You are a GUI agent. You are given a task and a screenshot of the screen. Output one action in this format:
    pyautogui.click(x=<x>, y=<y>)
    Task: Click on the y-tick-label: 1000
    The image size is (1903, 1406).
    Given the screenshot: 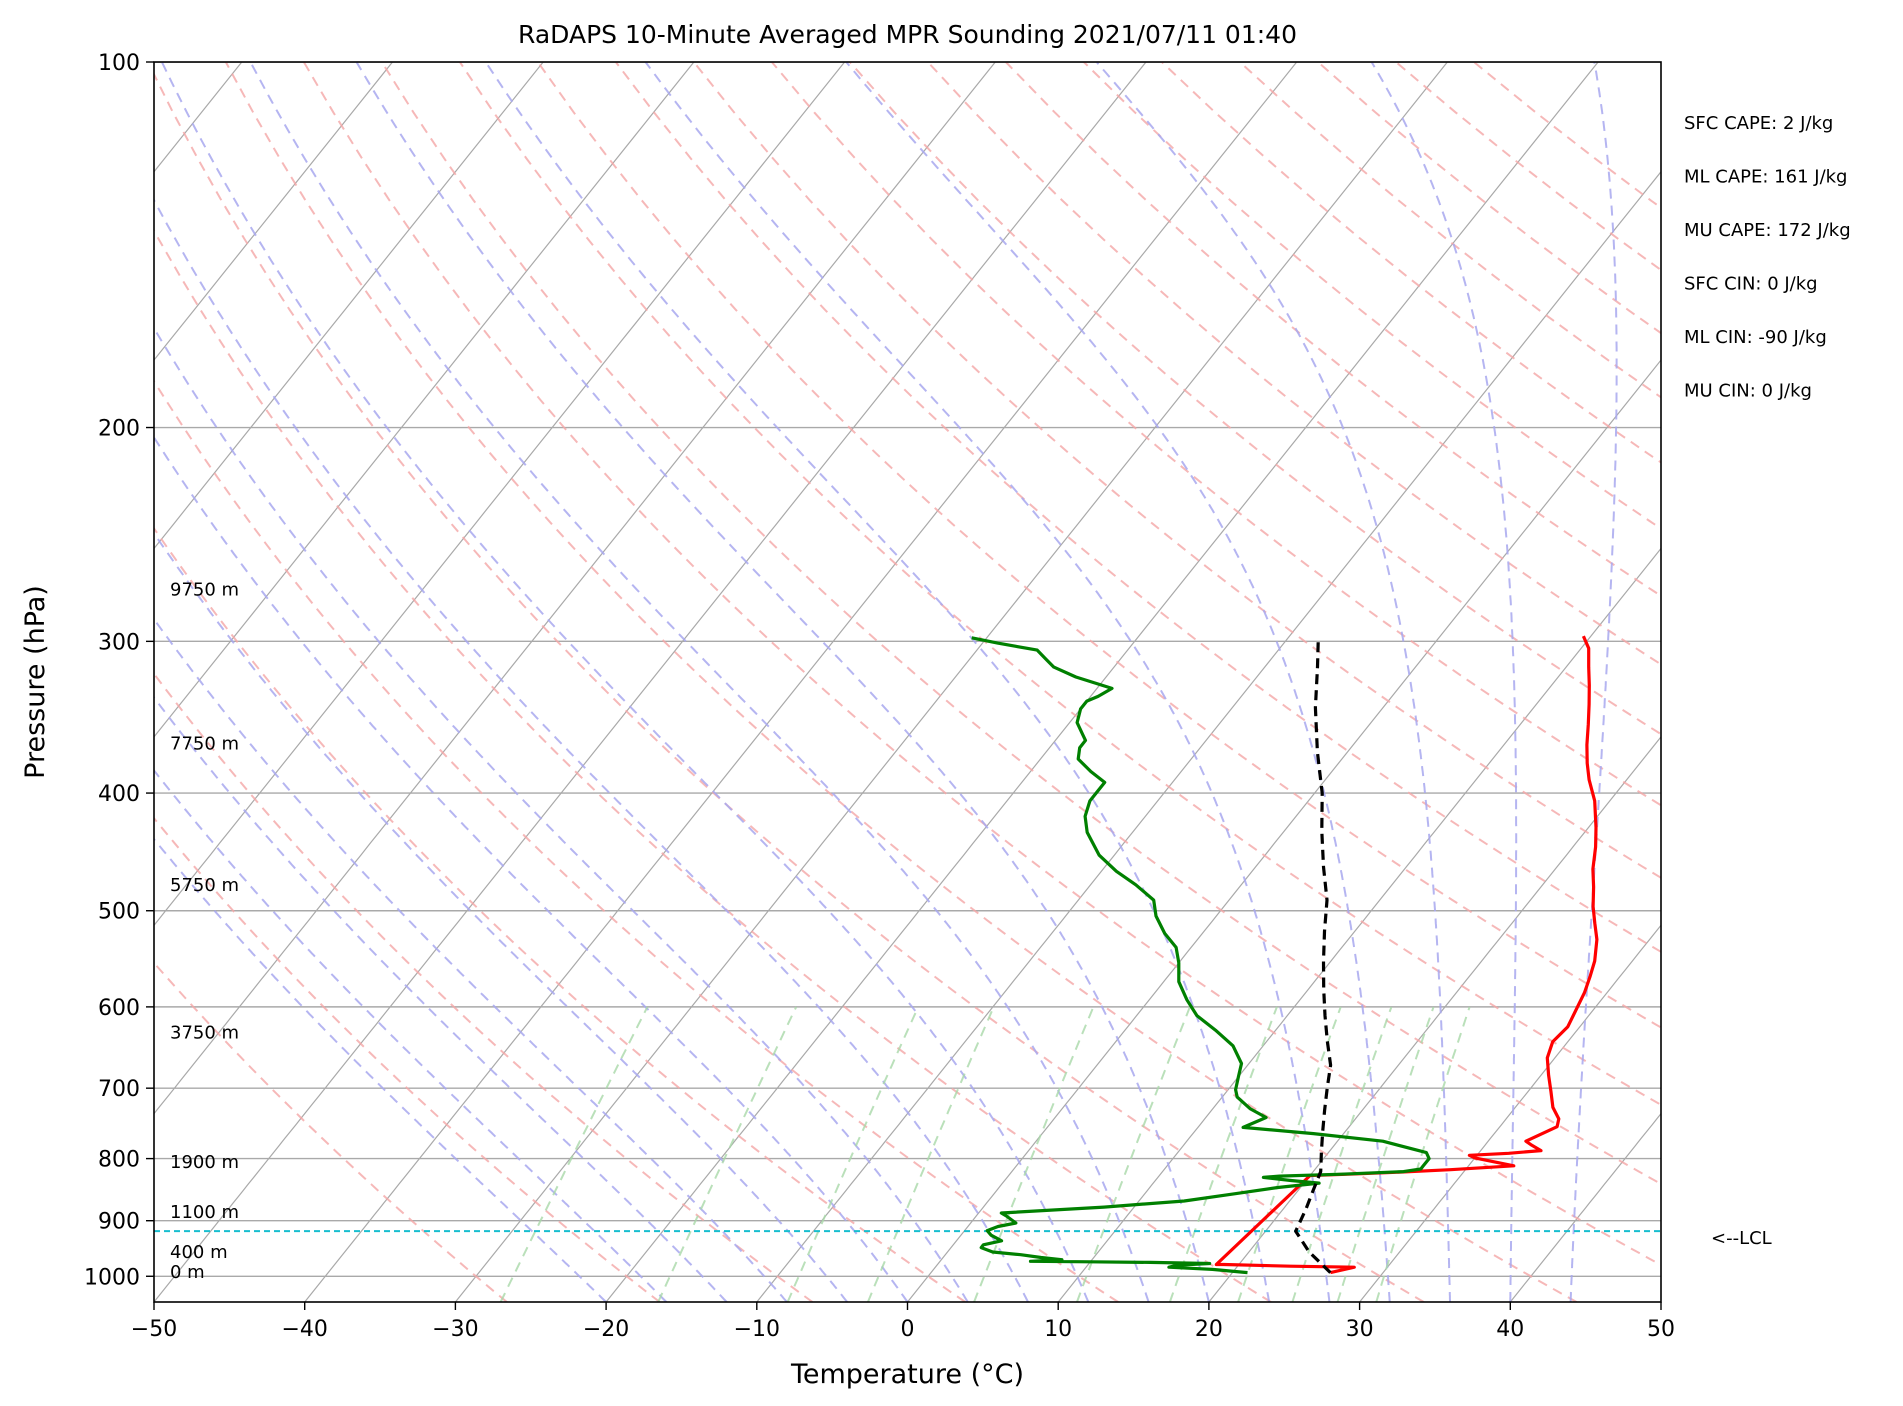 What is the action you would take?
    pyautogui.click(x=112, y=1277)
    